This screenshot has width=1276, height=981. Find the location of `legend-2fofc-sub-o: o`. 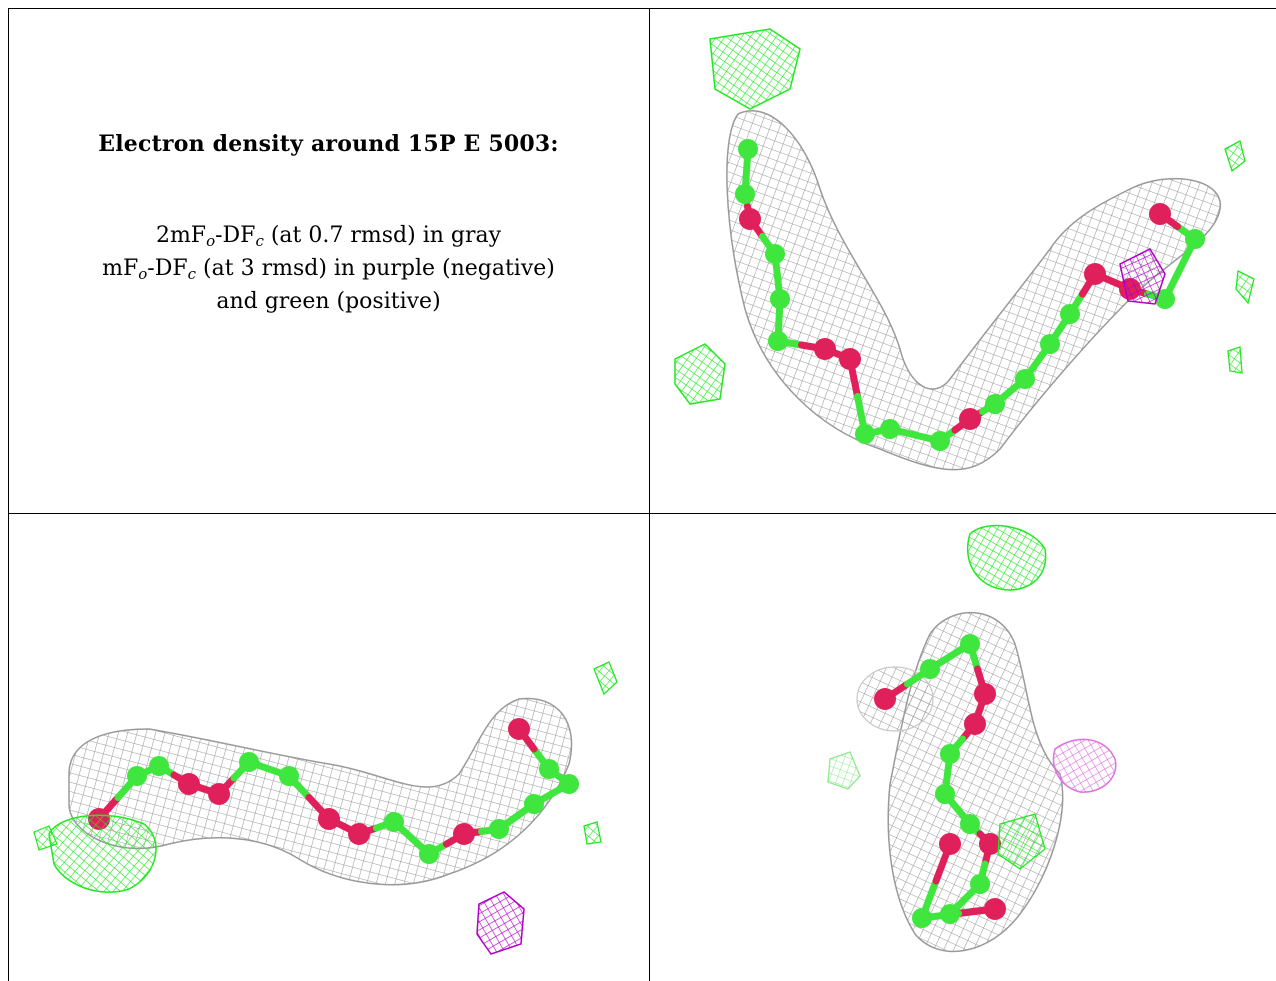

legend-2fofc-sub-o: o is located at coordinates (211, 241).